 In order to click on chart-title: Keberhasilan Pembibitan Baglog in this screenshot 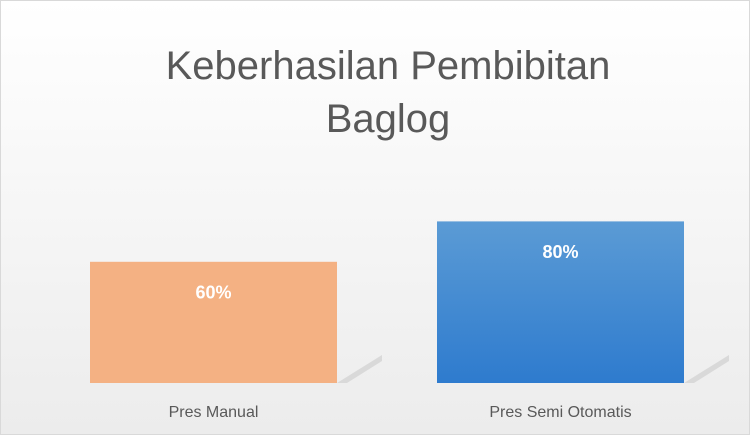, I will do `click(388, 92)`.